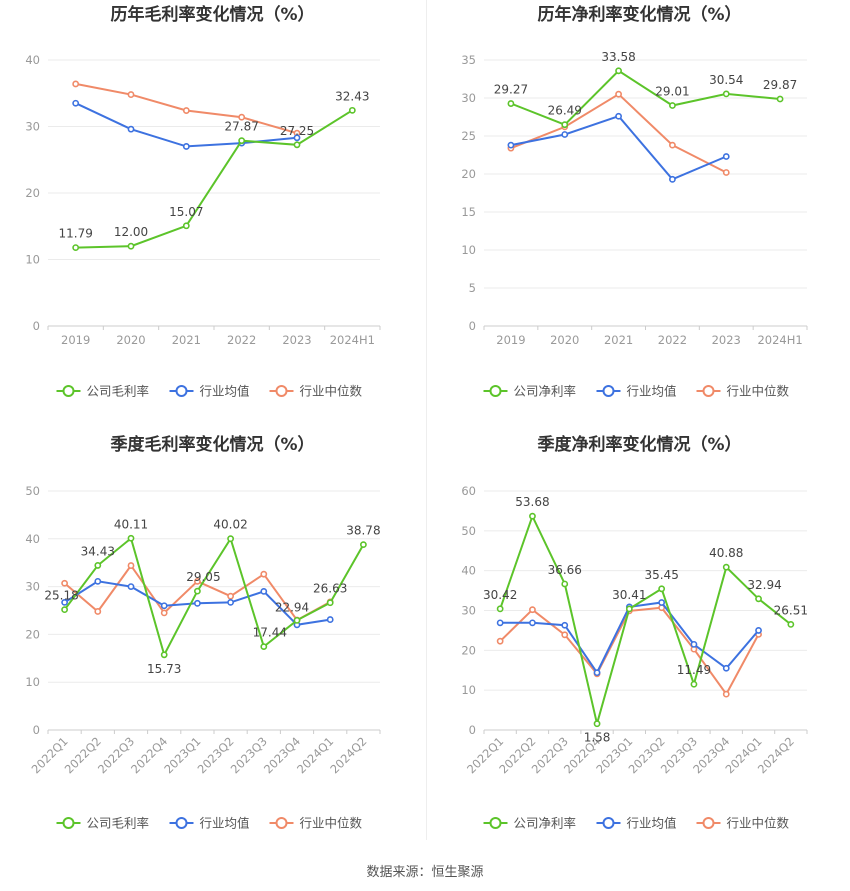  What do you see at coordinates (241, 340) in the screenshot?
I see `x-tick-label: 2022` at bounding box center [241, 340].